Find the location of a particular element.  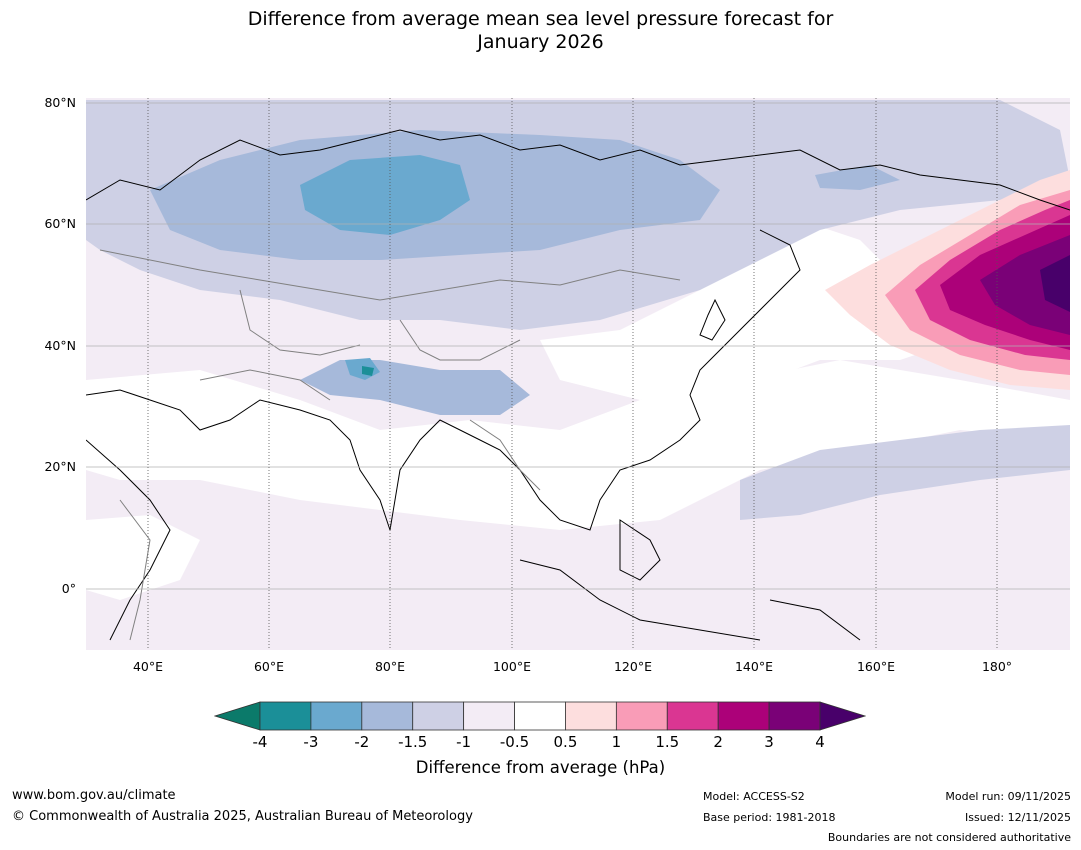

lon-label-160e: 160°E is located at coordinates (875, 666).